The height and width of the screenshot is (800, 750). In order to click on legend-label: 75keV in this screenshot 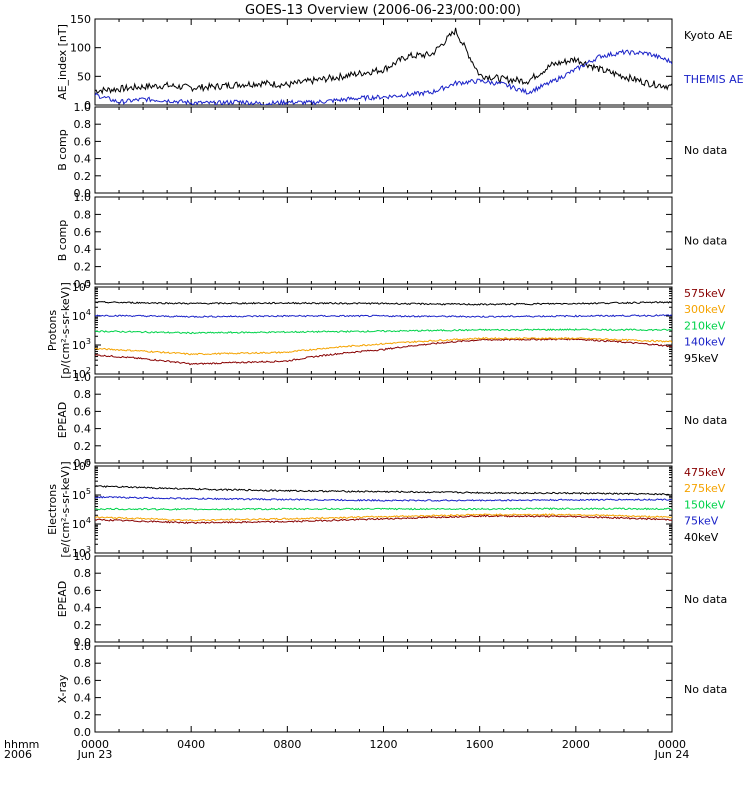, I will do `click(701, 521)`.